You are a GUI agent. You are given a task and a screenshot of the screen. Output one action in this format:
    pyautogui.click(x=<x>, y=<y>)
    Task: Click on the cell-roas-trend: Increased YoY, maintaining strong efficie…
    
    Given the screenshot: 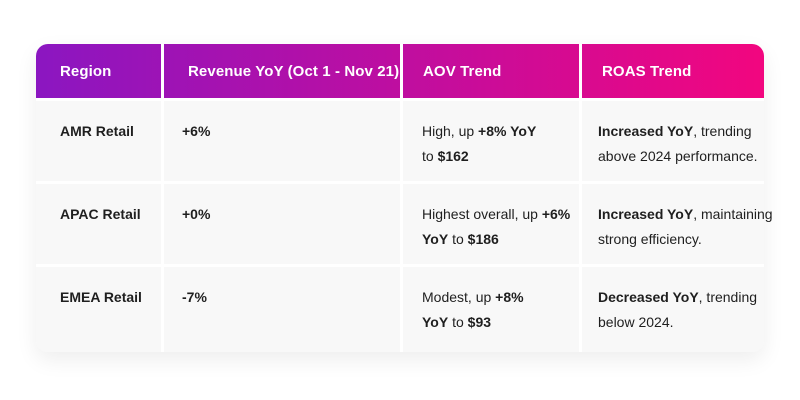 What is the action you would take?
    pyautogui.click(x=677, y=224)
    